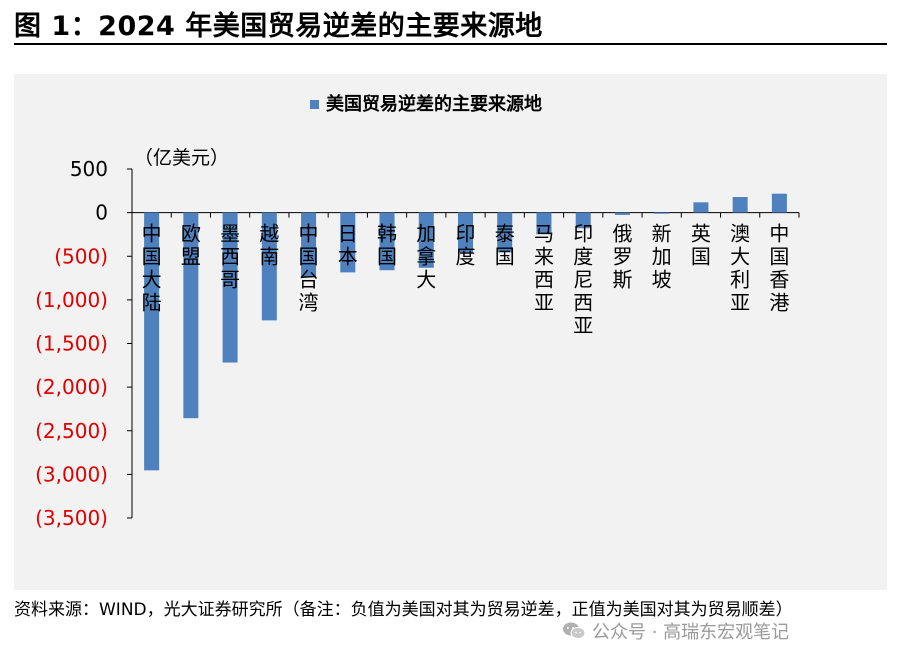  Describe the element at coordinates (434, 104) in the screenshot. I see `legend-label: 美国贸易逆差的主要来源地` at that location.